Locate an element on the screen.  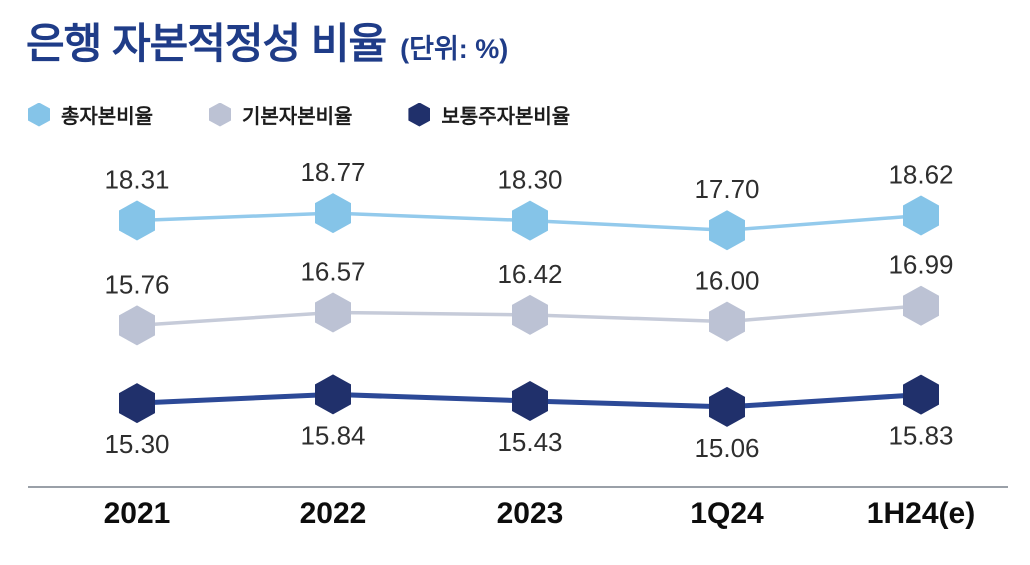
page-title: 은행 자본적정성 비율 is located at coordinates (206, 43).